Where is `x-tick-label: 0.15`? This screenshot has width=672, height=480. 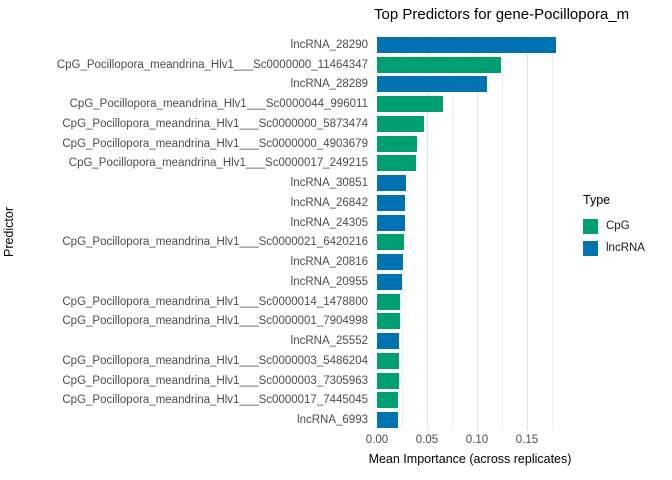 x-tick-label: 0.15 is located at coordinates (527, 440).